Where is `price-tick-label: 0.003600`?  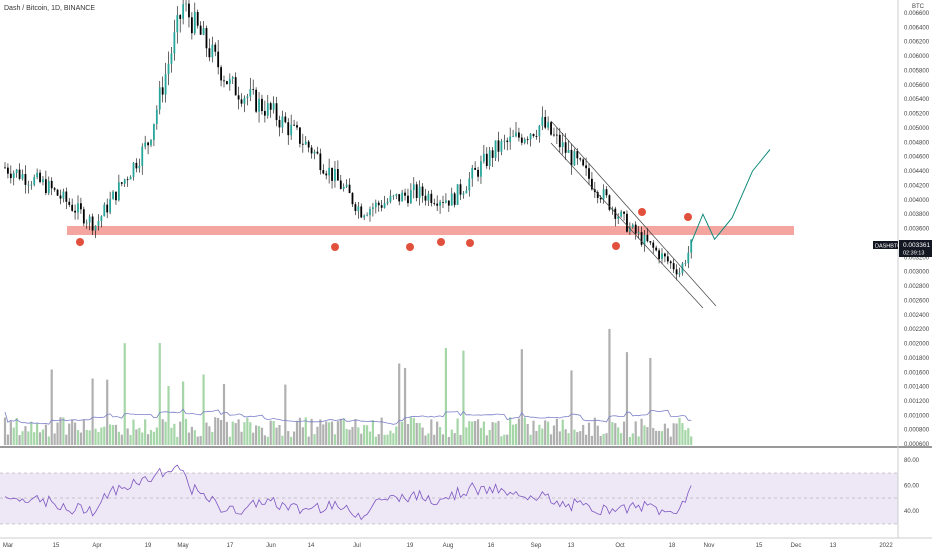 price-tick-label: 0.003600 is located at coordinates (917, 230).